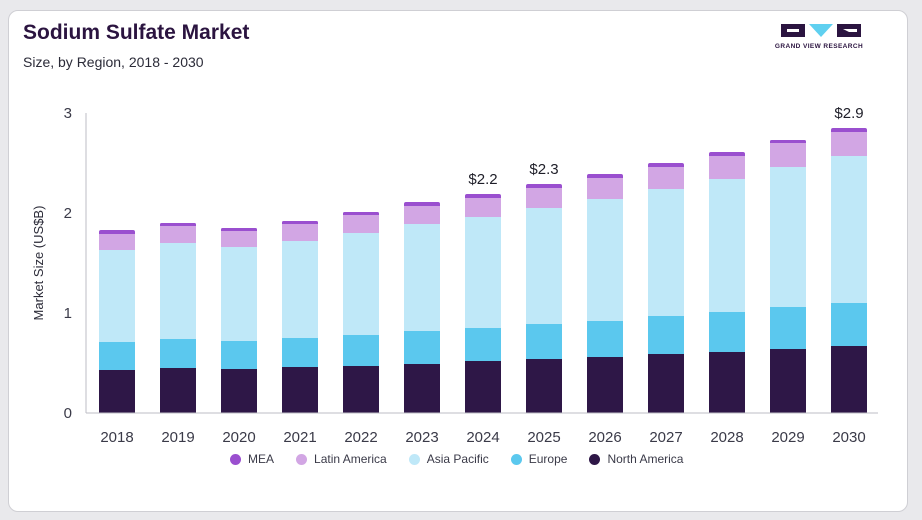 The image size is (922, 520). I want to click on logo-mark-icon, so click(821, 30).